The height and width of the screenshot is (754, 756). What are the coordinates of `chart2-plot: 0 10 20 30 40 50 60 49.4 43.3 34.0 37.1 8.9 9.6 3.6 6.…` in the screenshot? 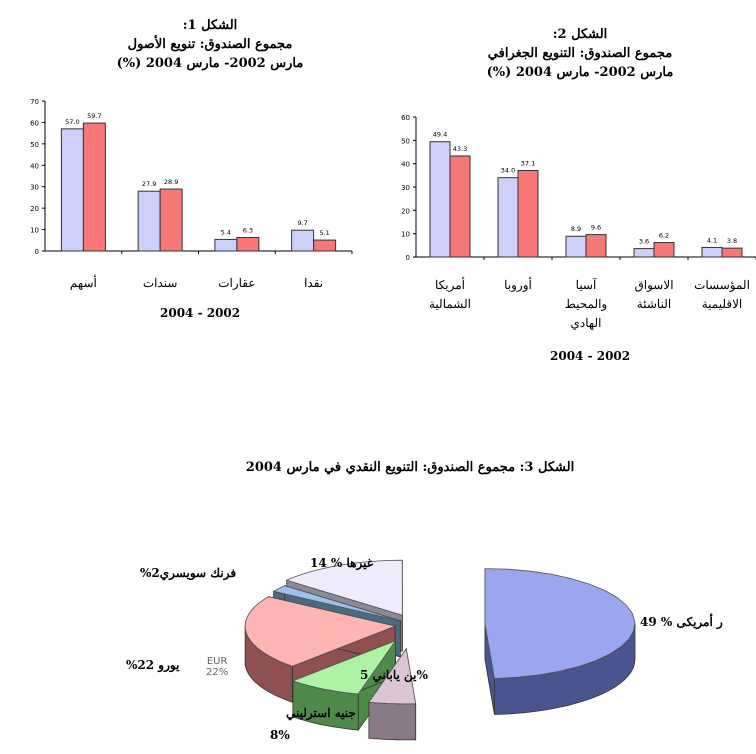 It's located at (578, 188).